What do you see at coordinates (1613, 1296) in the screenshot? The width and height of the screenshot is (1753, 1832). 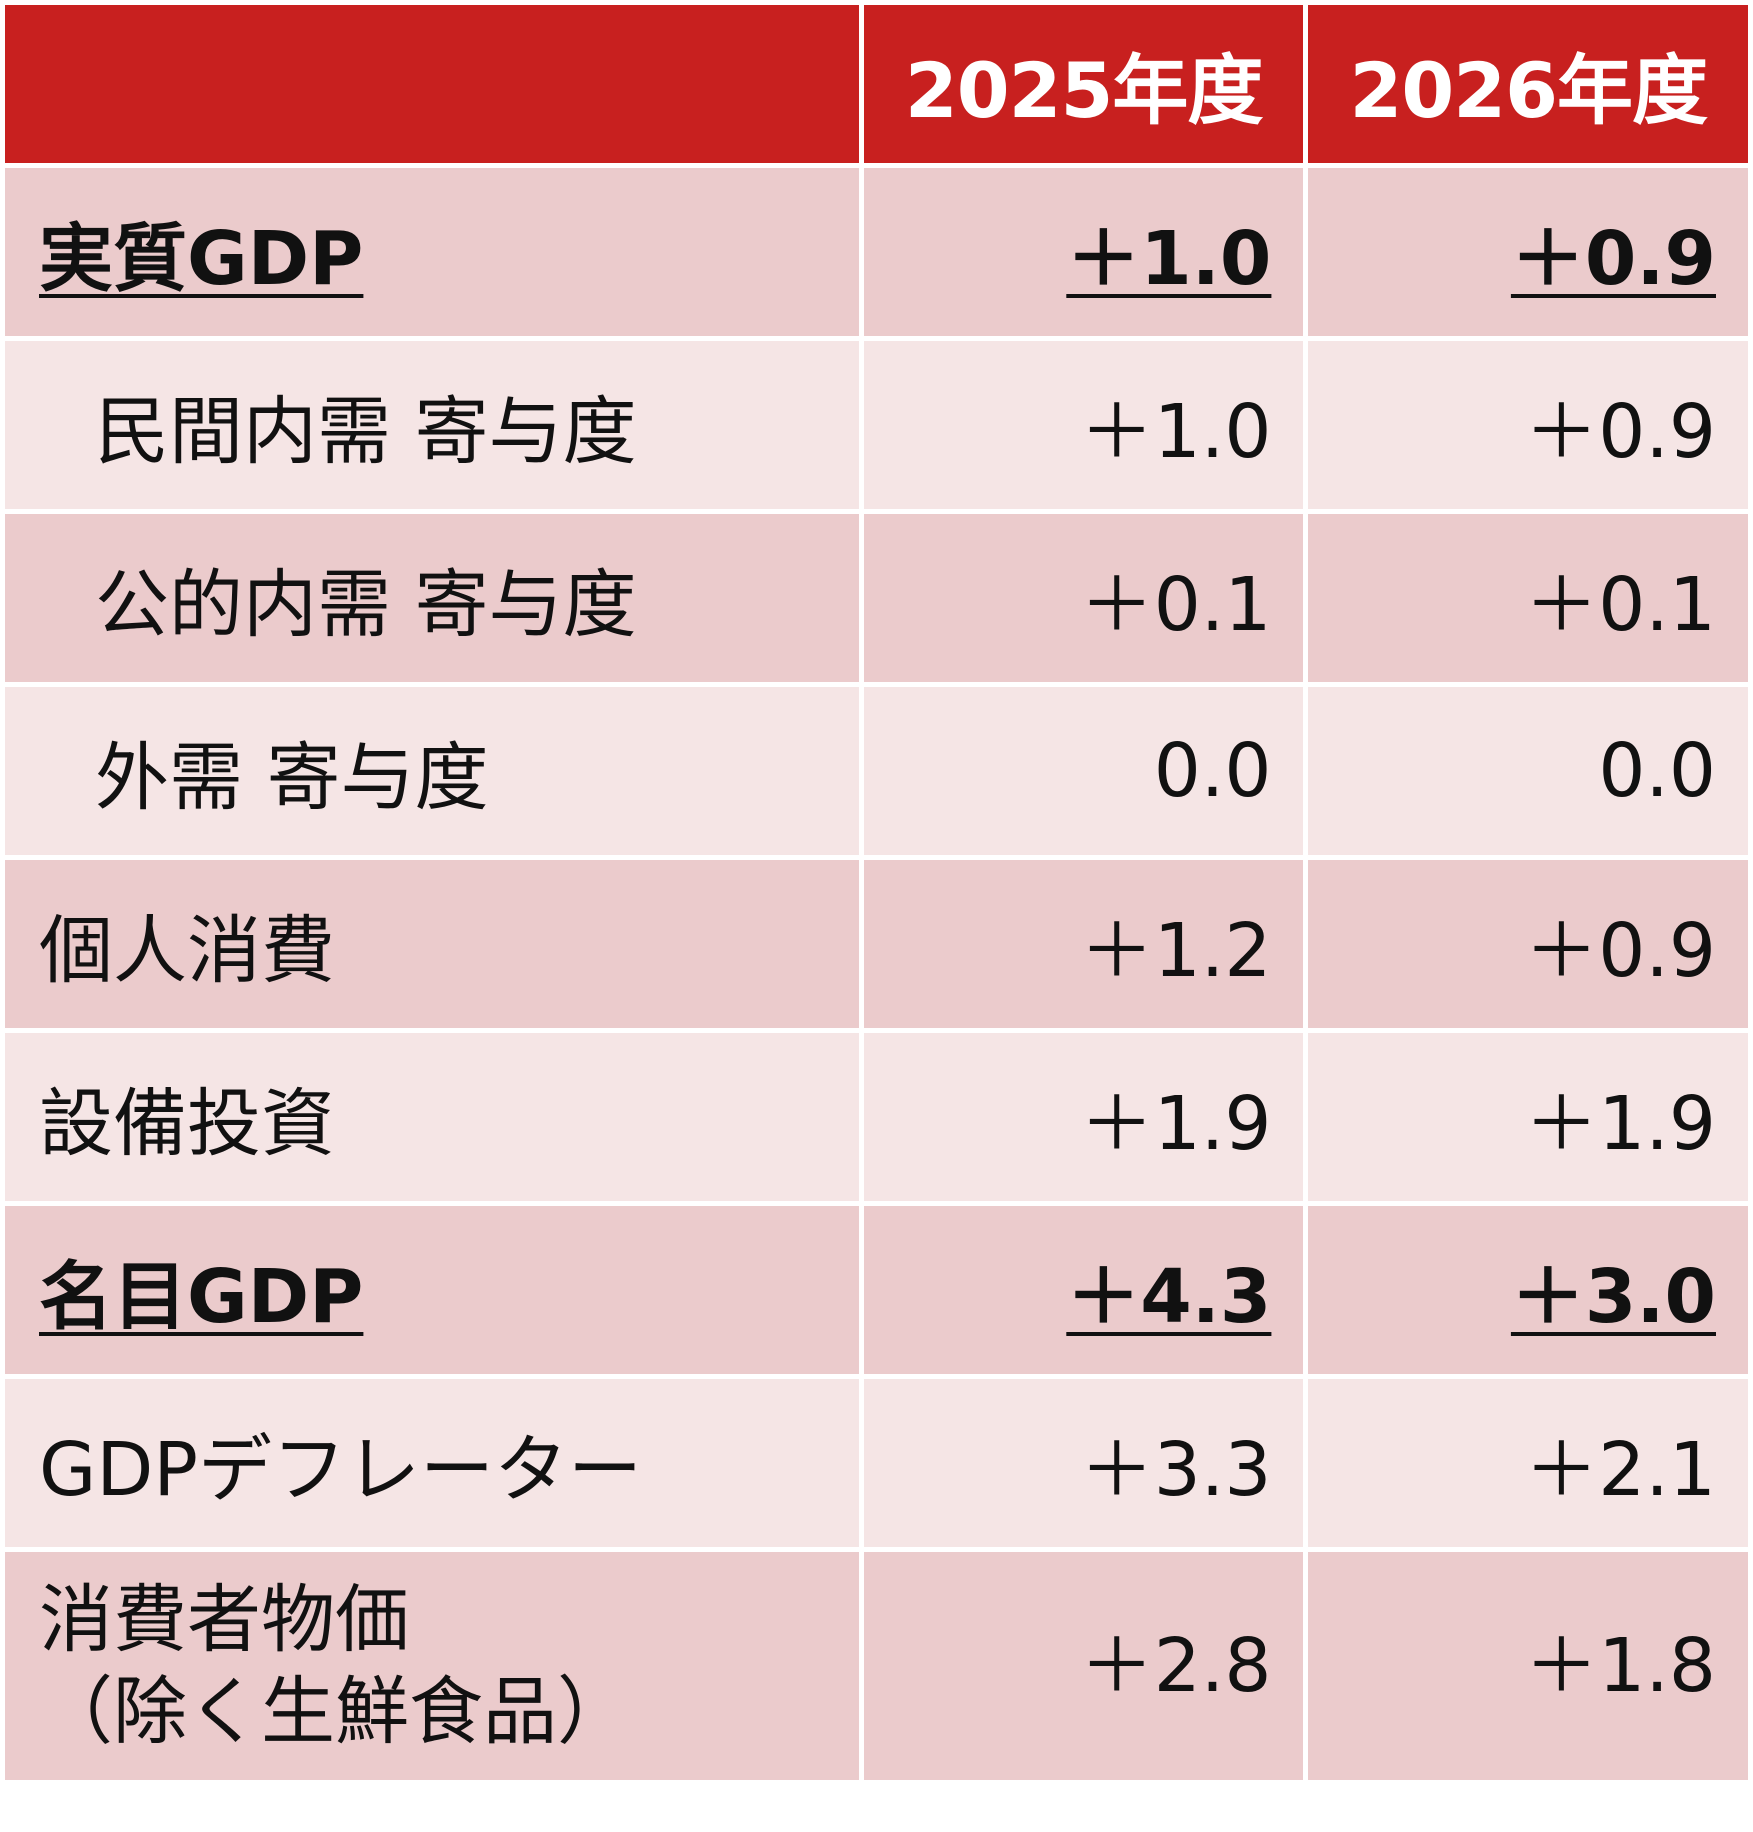 I see `value-2026: ＋3.0` at bounding box center [1613, 1296].